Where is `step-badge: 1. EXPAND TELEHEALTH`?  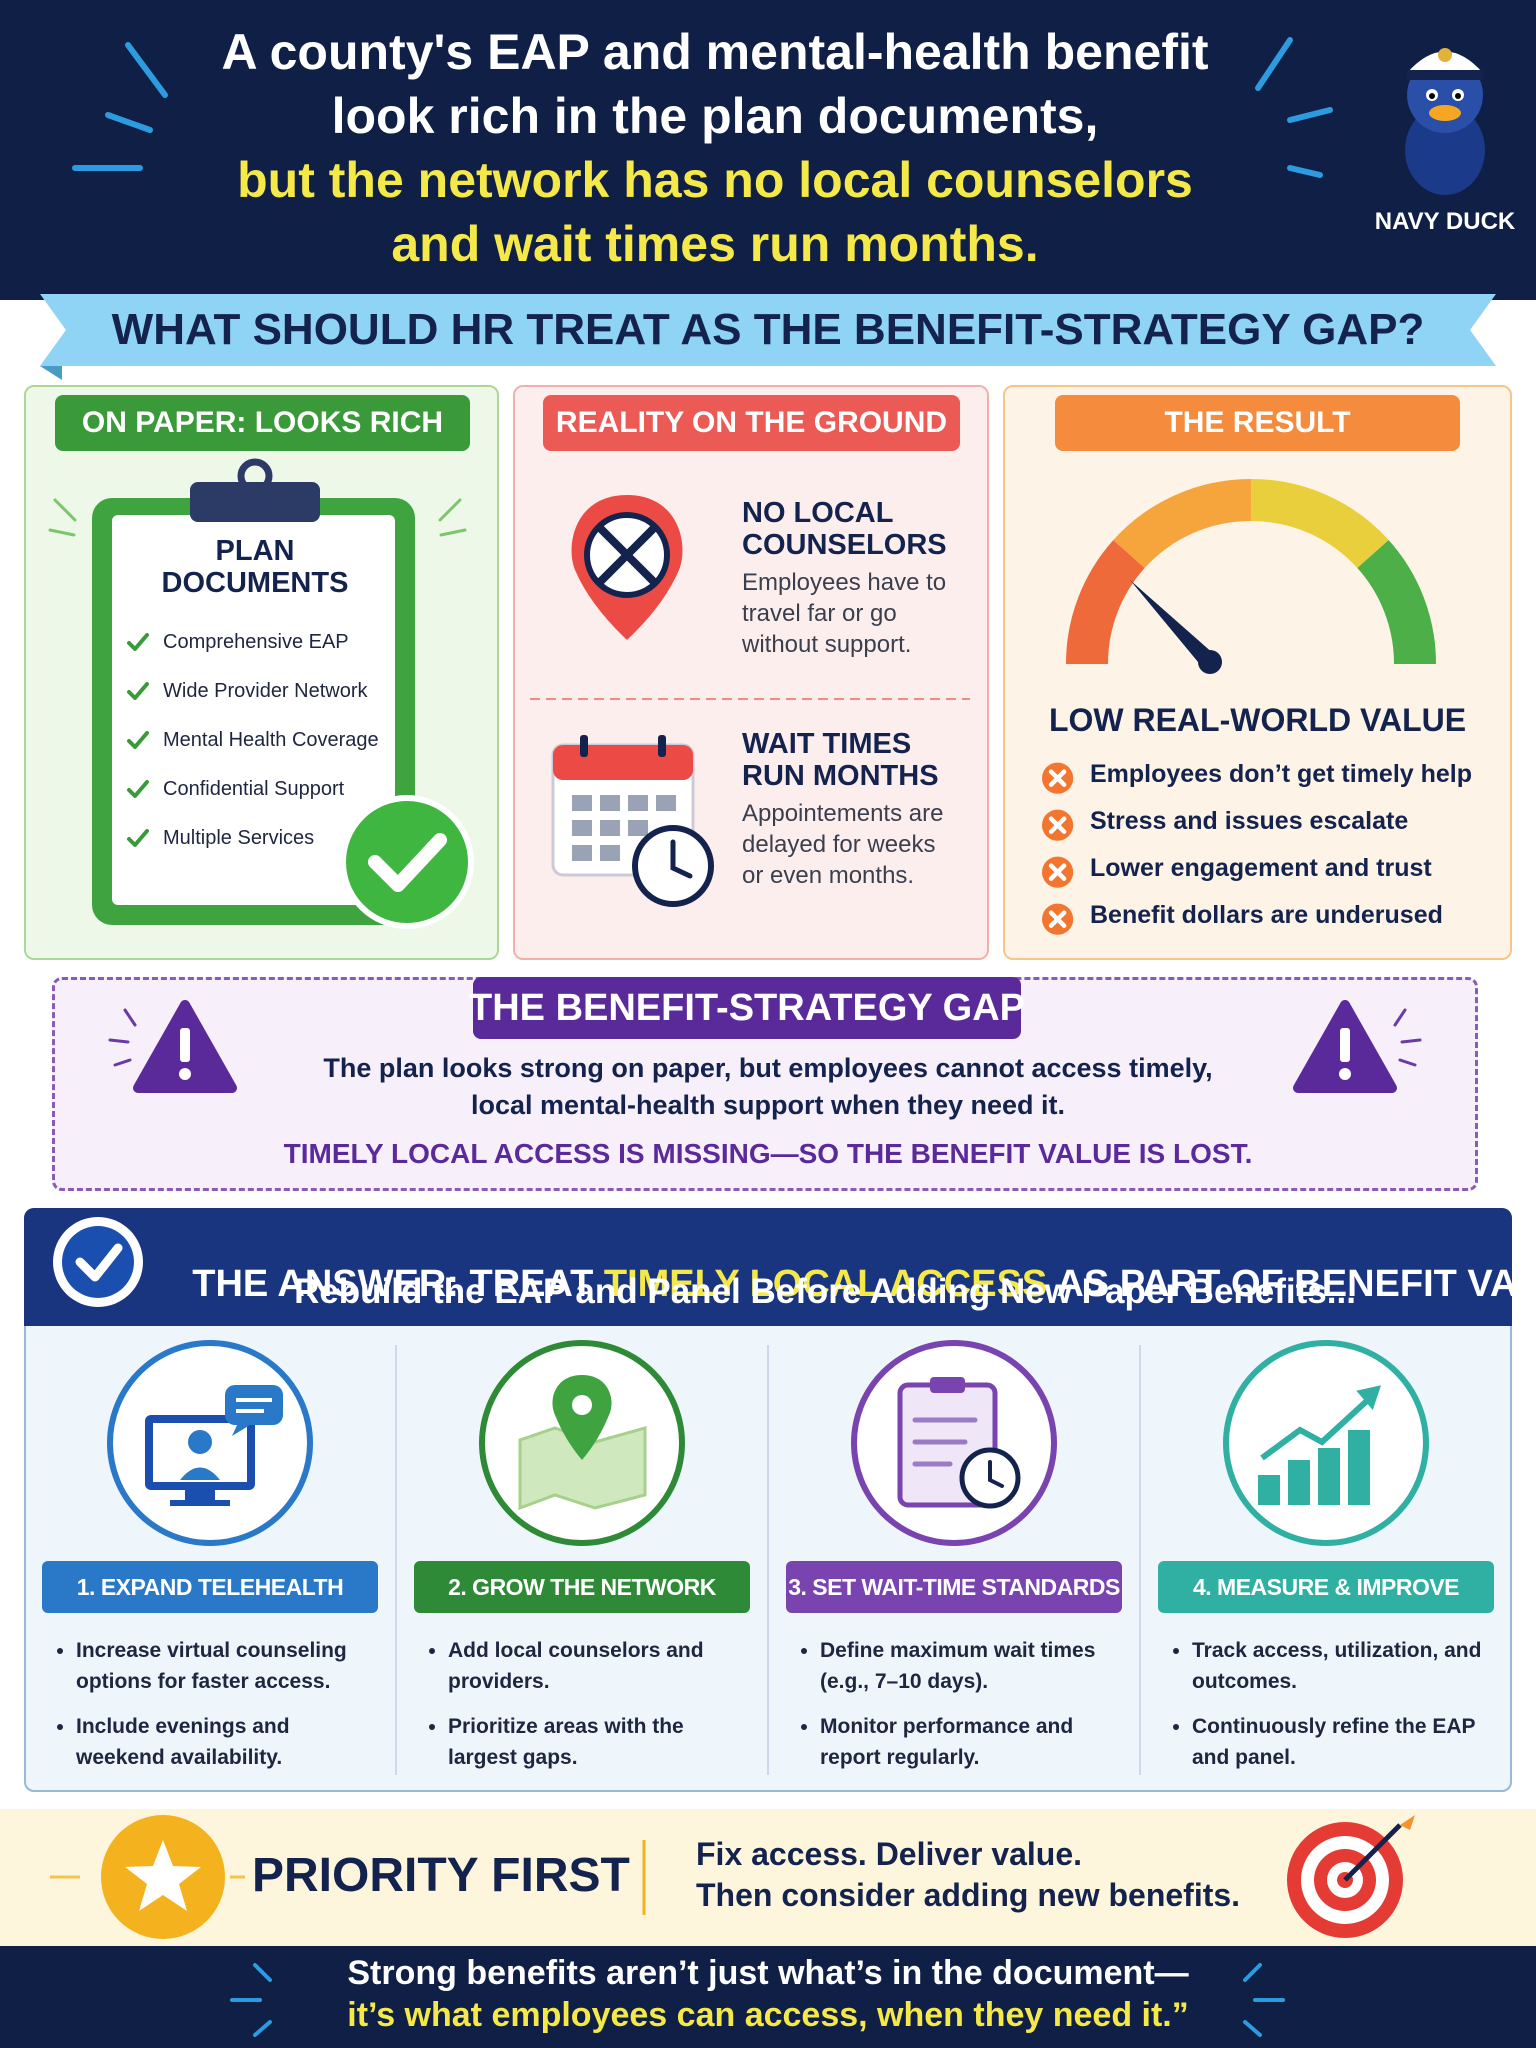
step-badge: 1. EXPAND TELEHEALTH is located at coordinates (210, 1587).